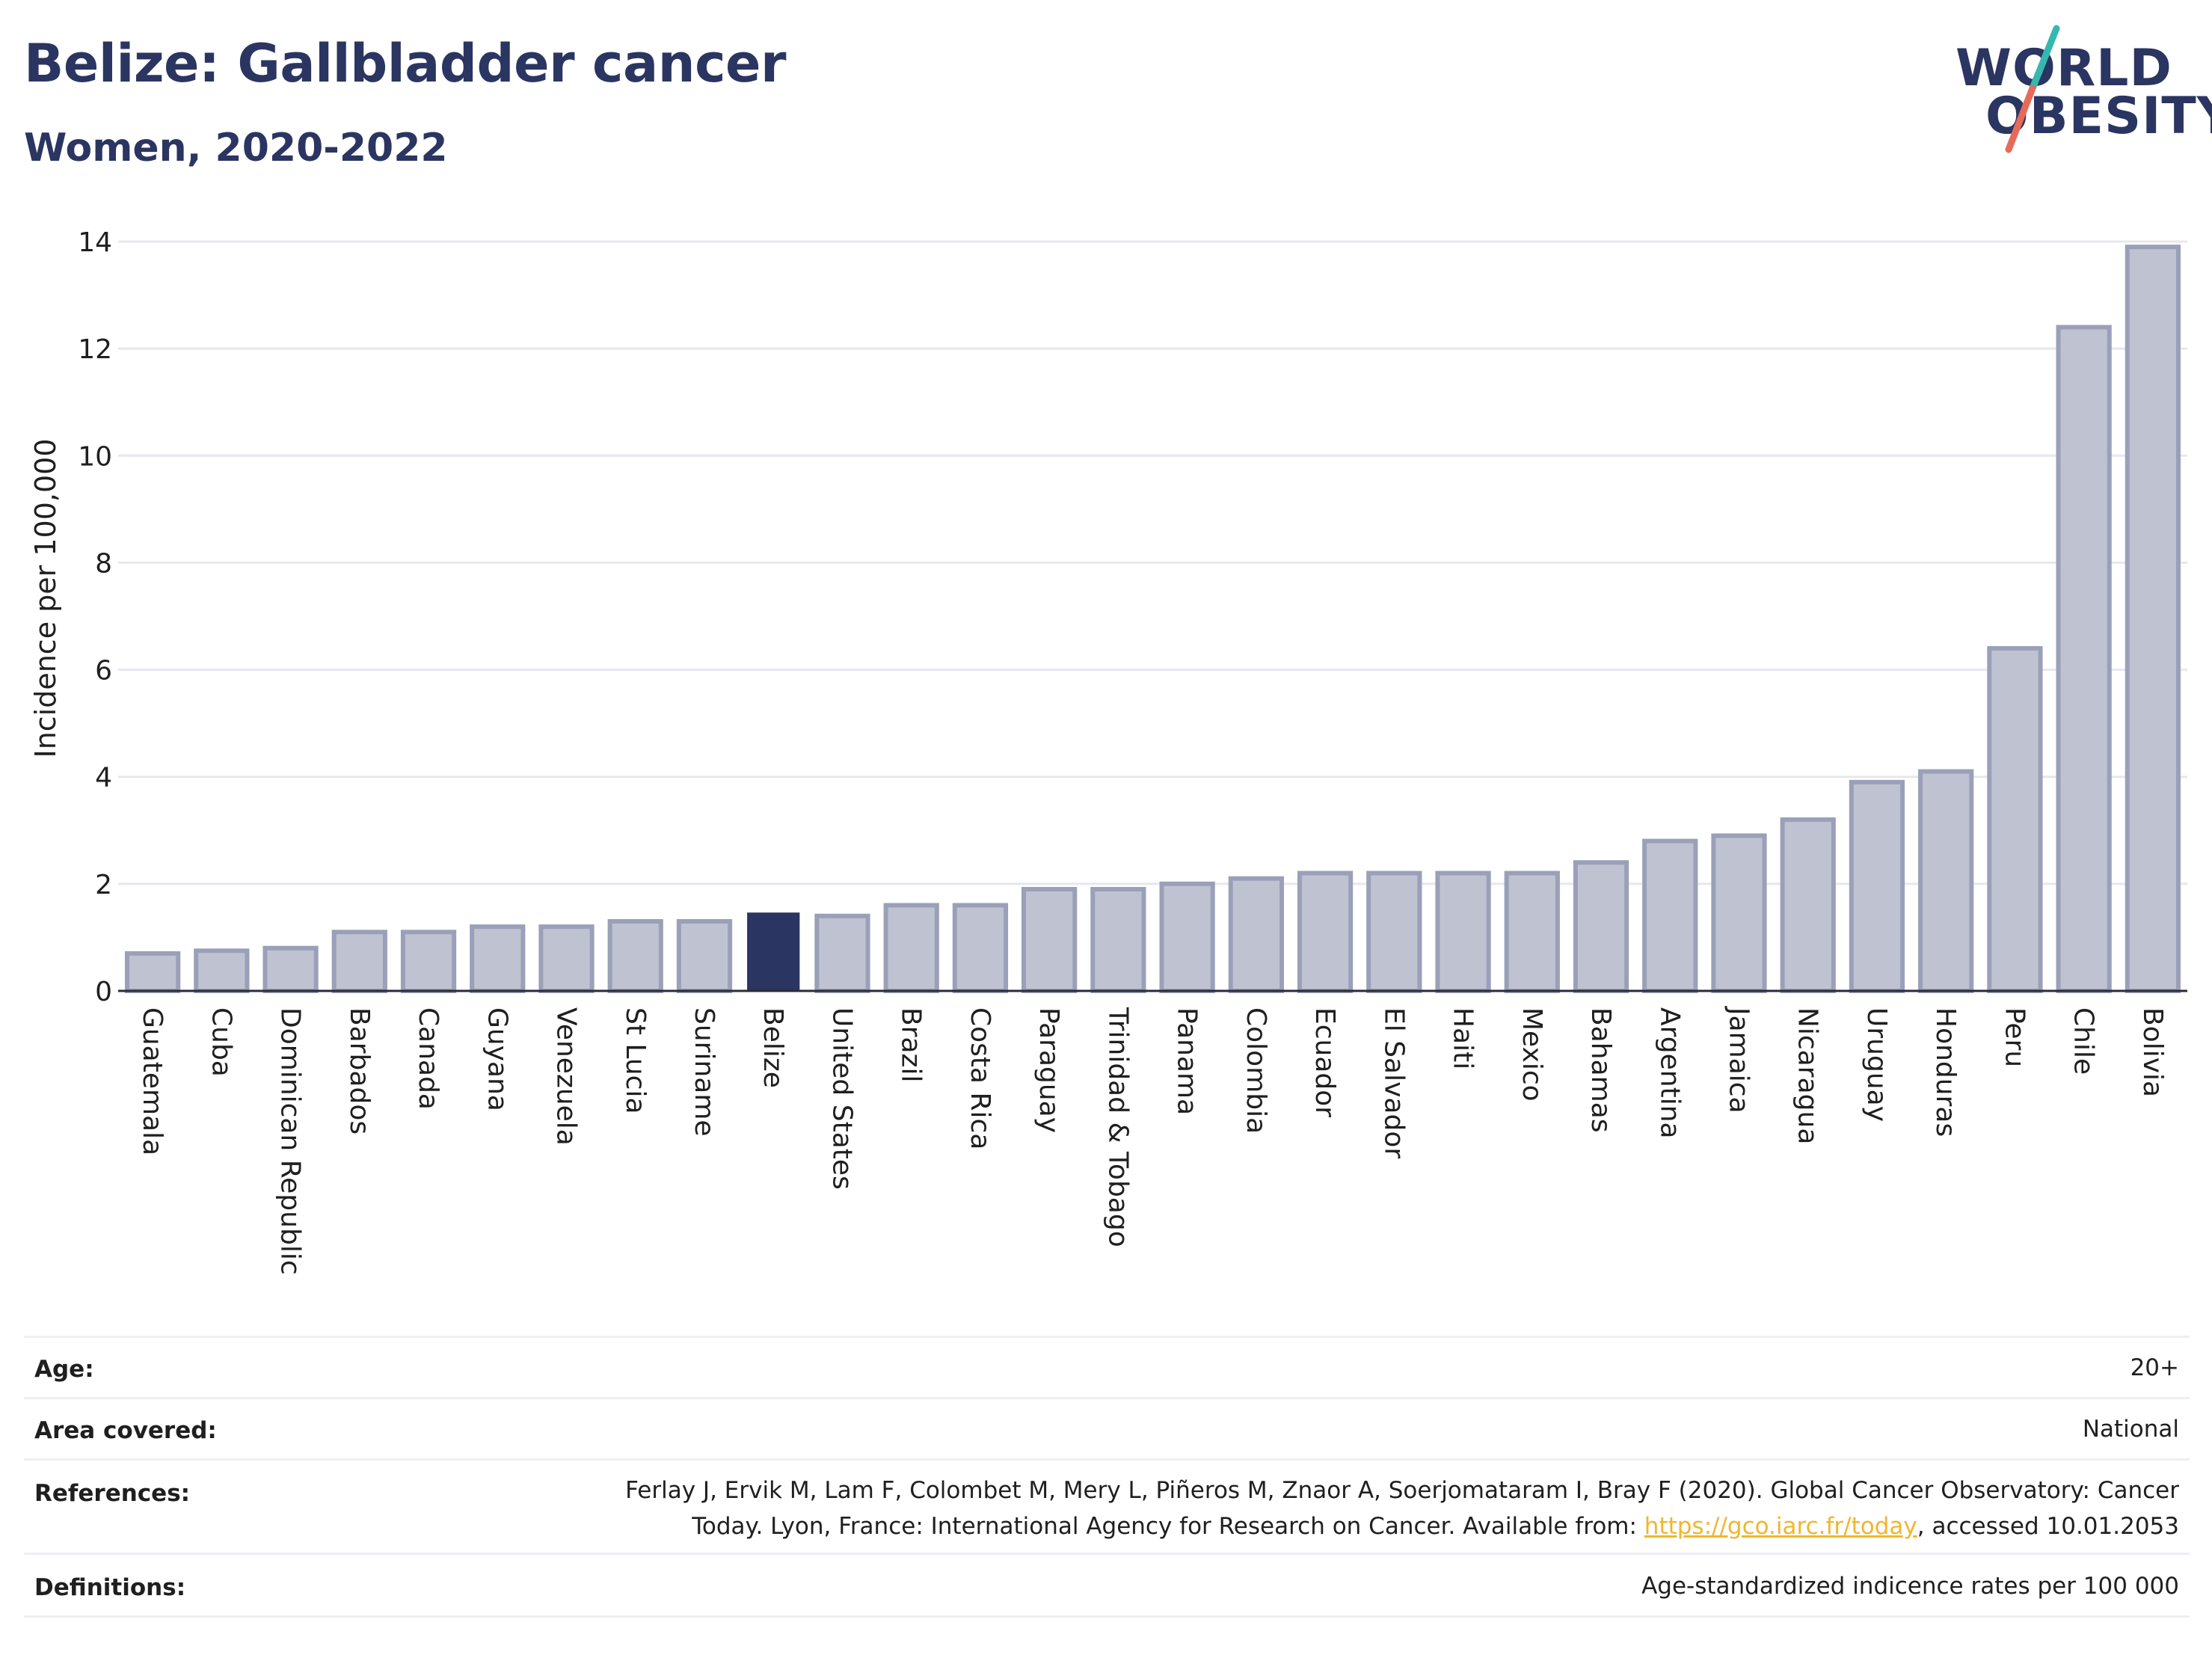 The height and width of the screenshot is (1655, 2212). What do you see at coordinates (1463, 932) in the screenshot?
I see `bar-haiti` at bounding box center [1463, 932].